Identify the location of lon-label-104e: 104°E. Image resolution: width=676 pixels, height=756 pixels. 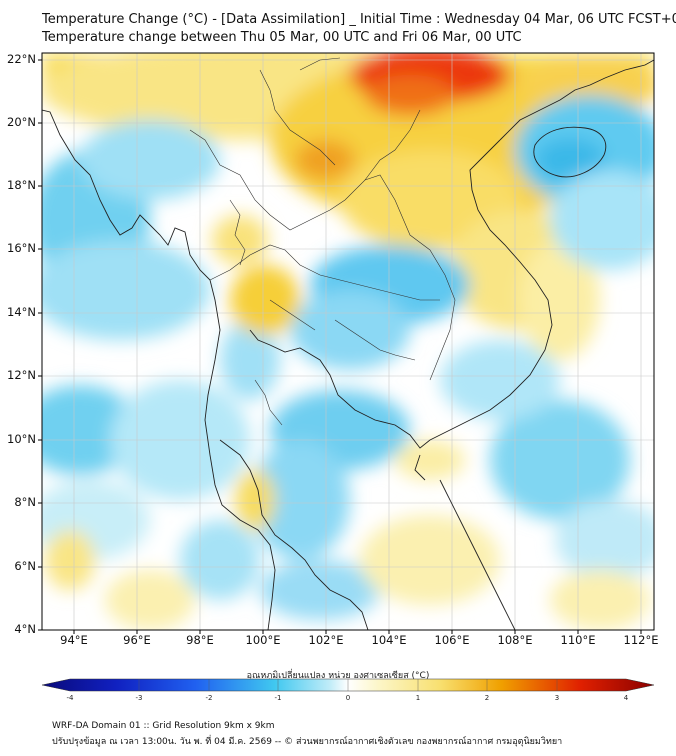
(389, 640).